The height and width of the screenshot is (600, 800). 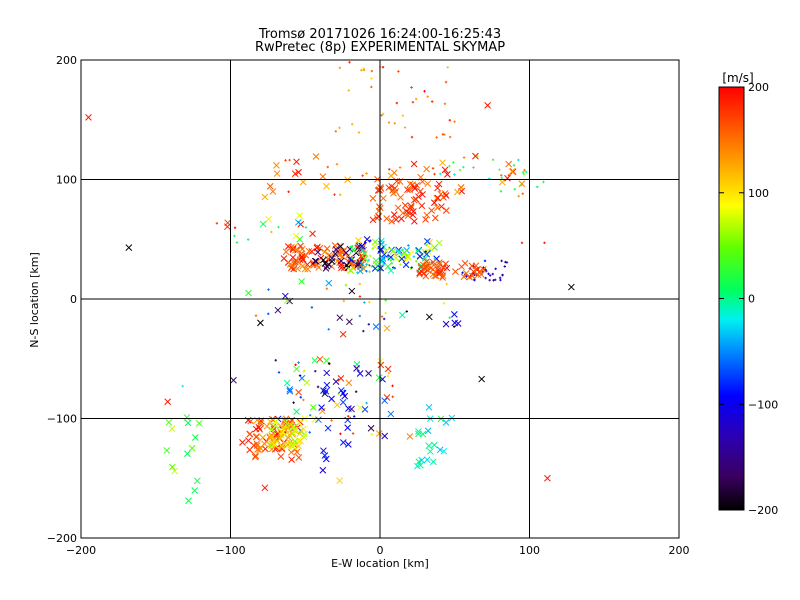 I want to click on x-tick-label: −200, so click(x=81, y=550).